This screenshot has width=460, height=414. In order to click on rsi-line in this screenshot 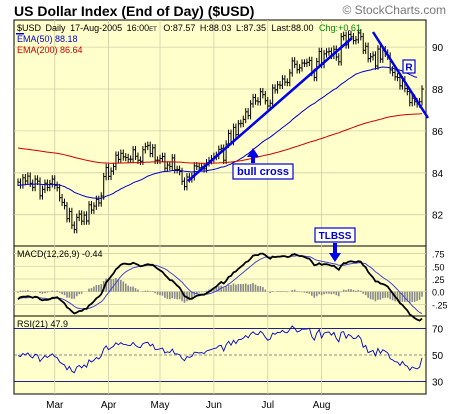, I will do `click(220, 349)`.